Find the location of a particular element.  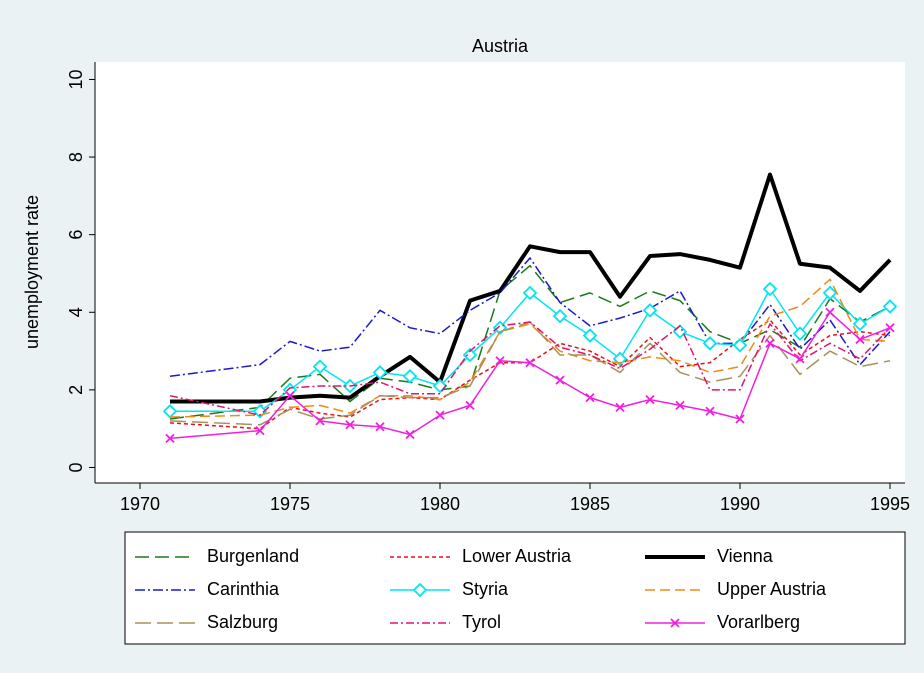

legend-label: Tyrol is located at coordinates (481, 622).